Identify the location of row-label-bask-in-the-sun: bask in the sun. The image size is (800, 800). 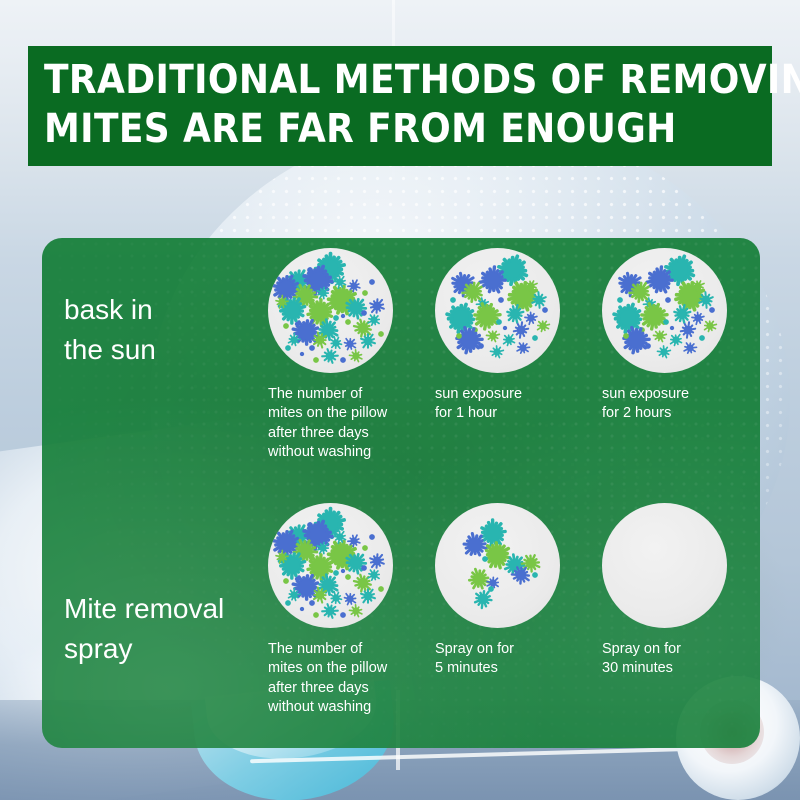
(110, 329).